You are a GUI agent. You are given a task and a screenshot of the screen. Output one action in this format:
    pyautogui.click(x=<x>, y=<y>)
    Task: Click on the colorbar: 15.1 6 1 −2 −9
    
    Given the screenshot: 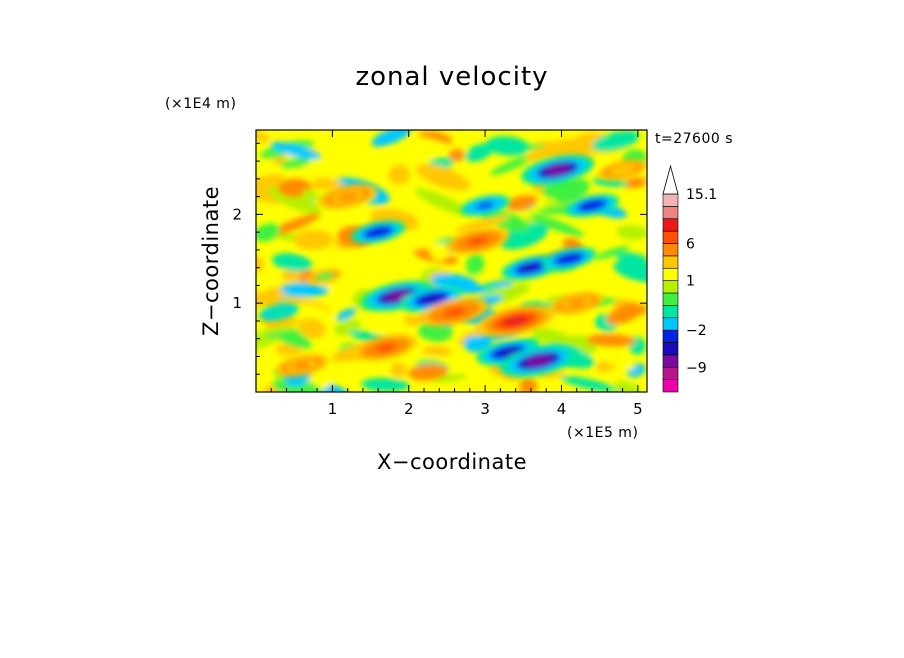 What is the action you would take?
    pyautogui.click(x=689, y=278)
    